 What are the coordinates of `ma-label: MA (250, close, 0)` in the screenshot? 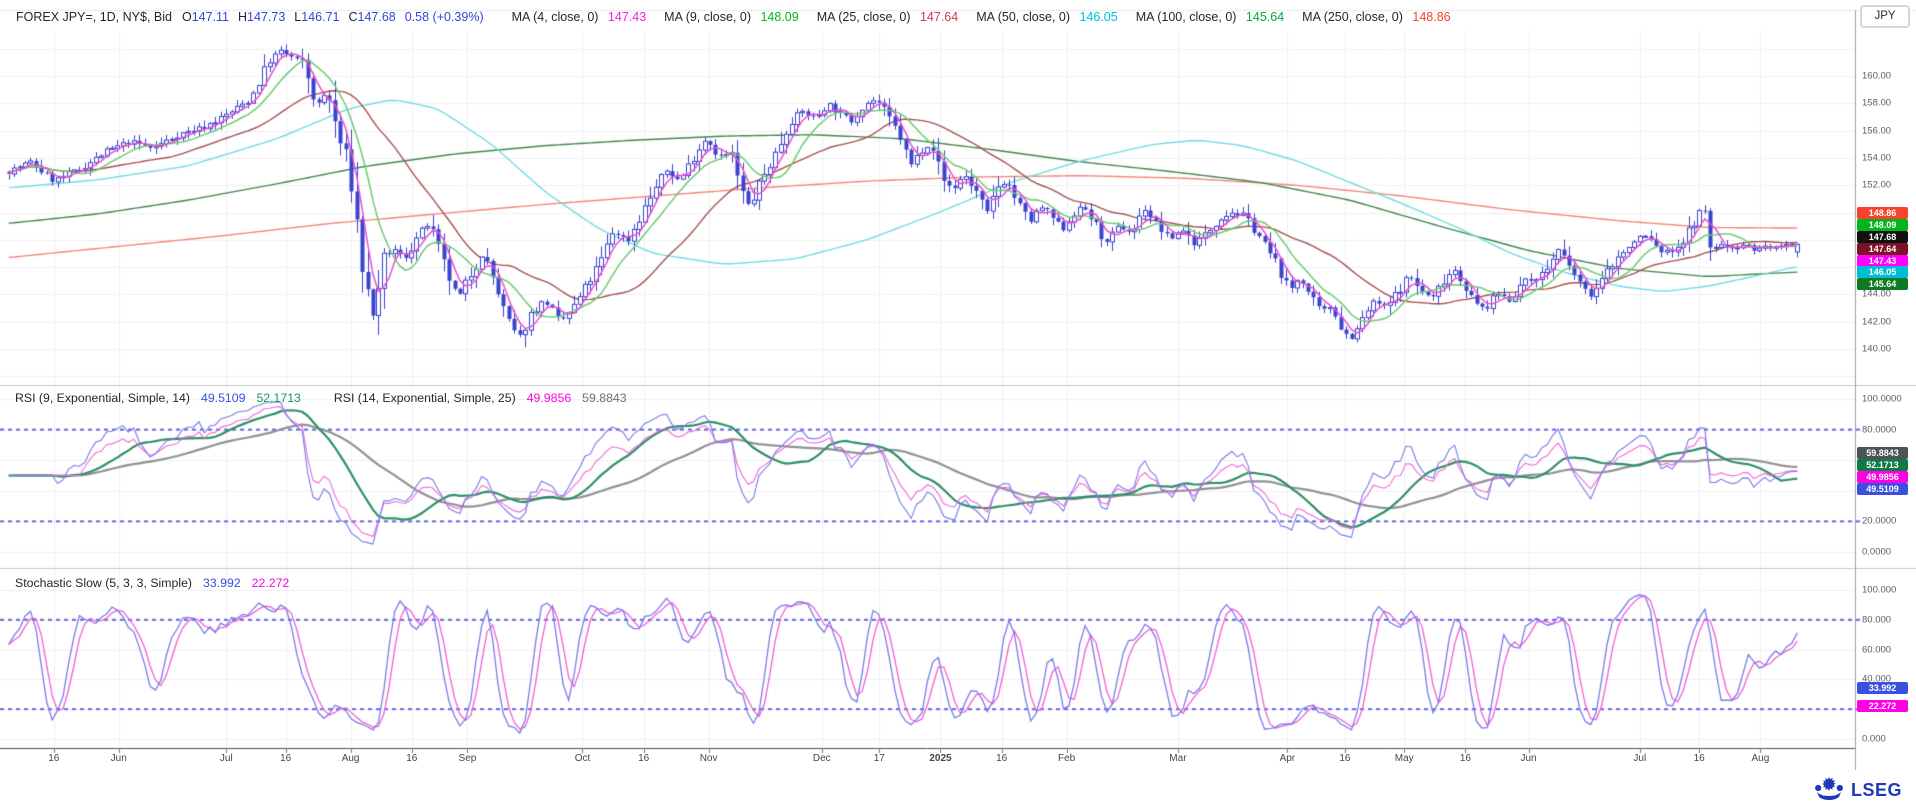 It's located at (1354, 17).